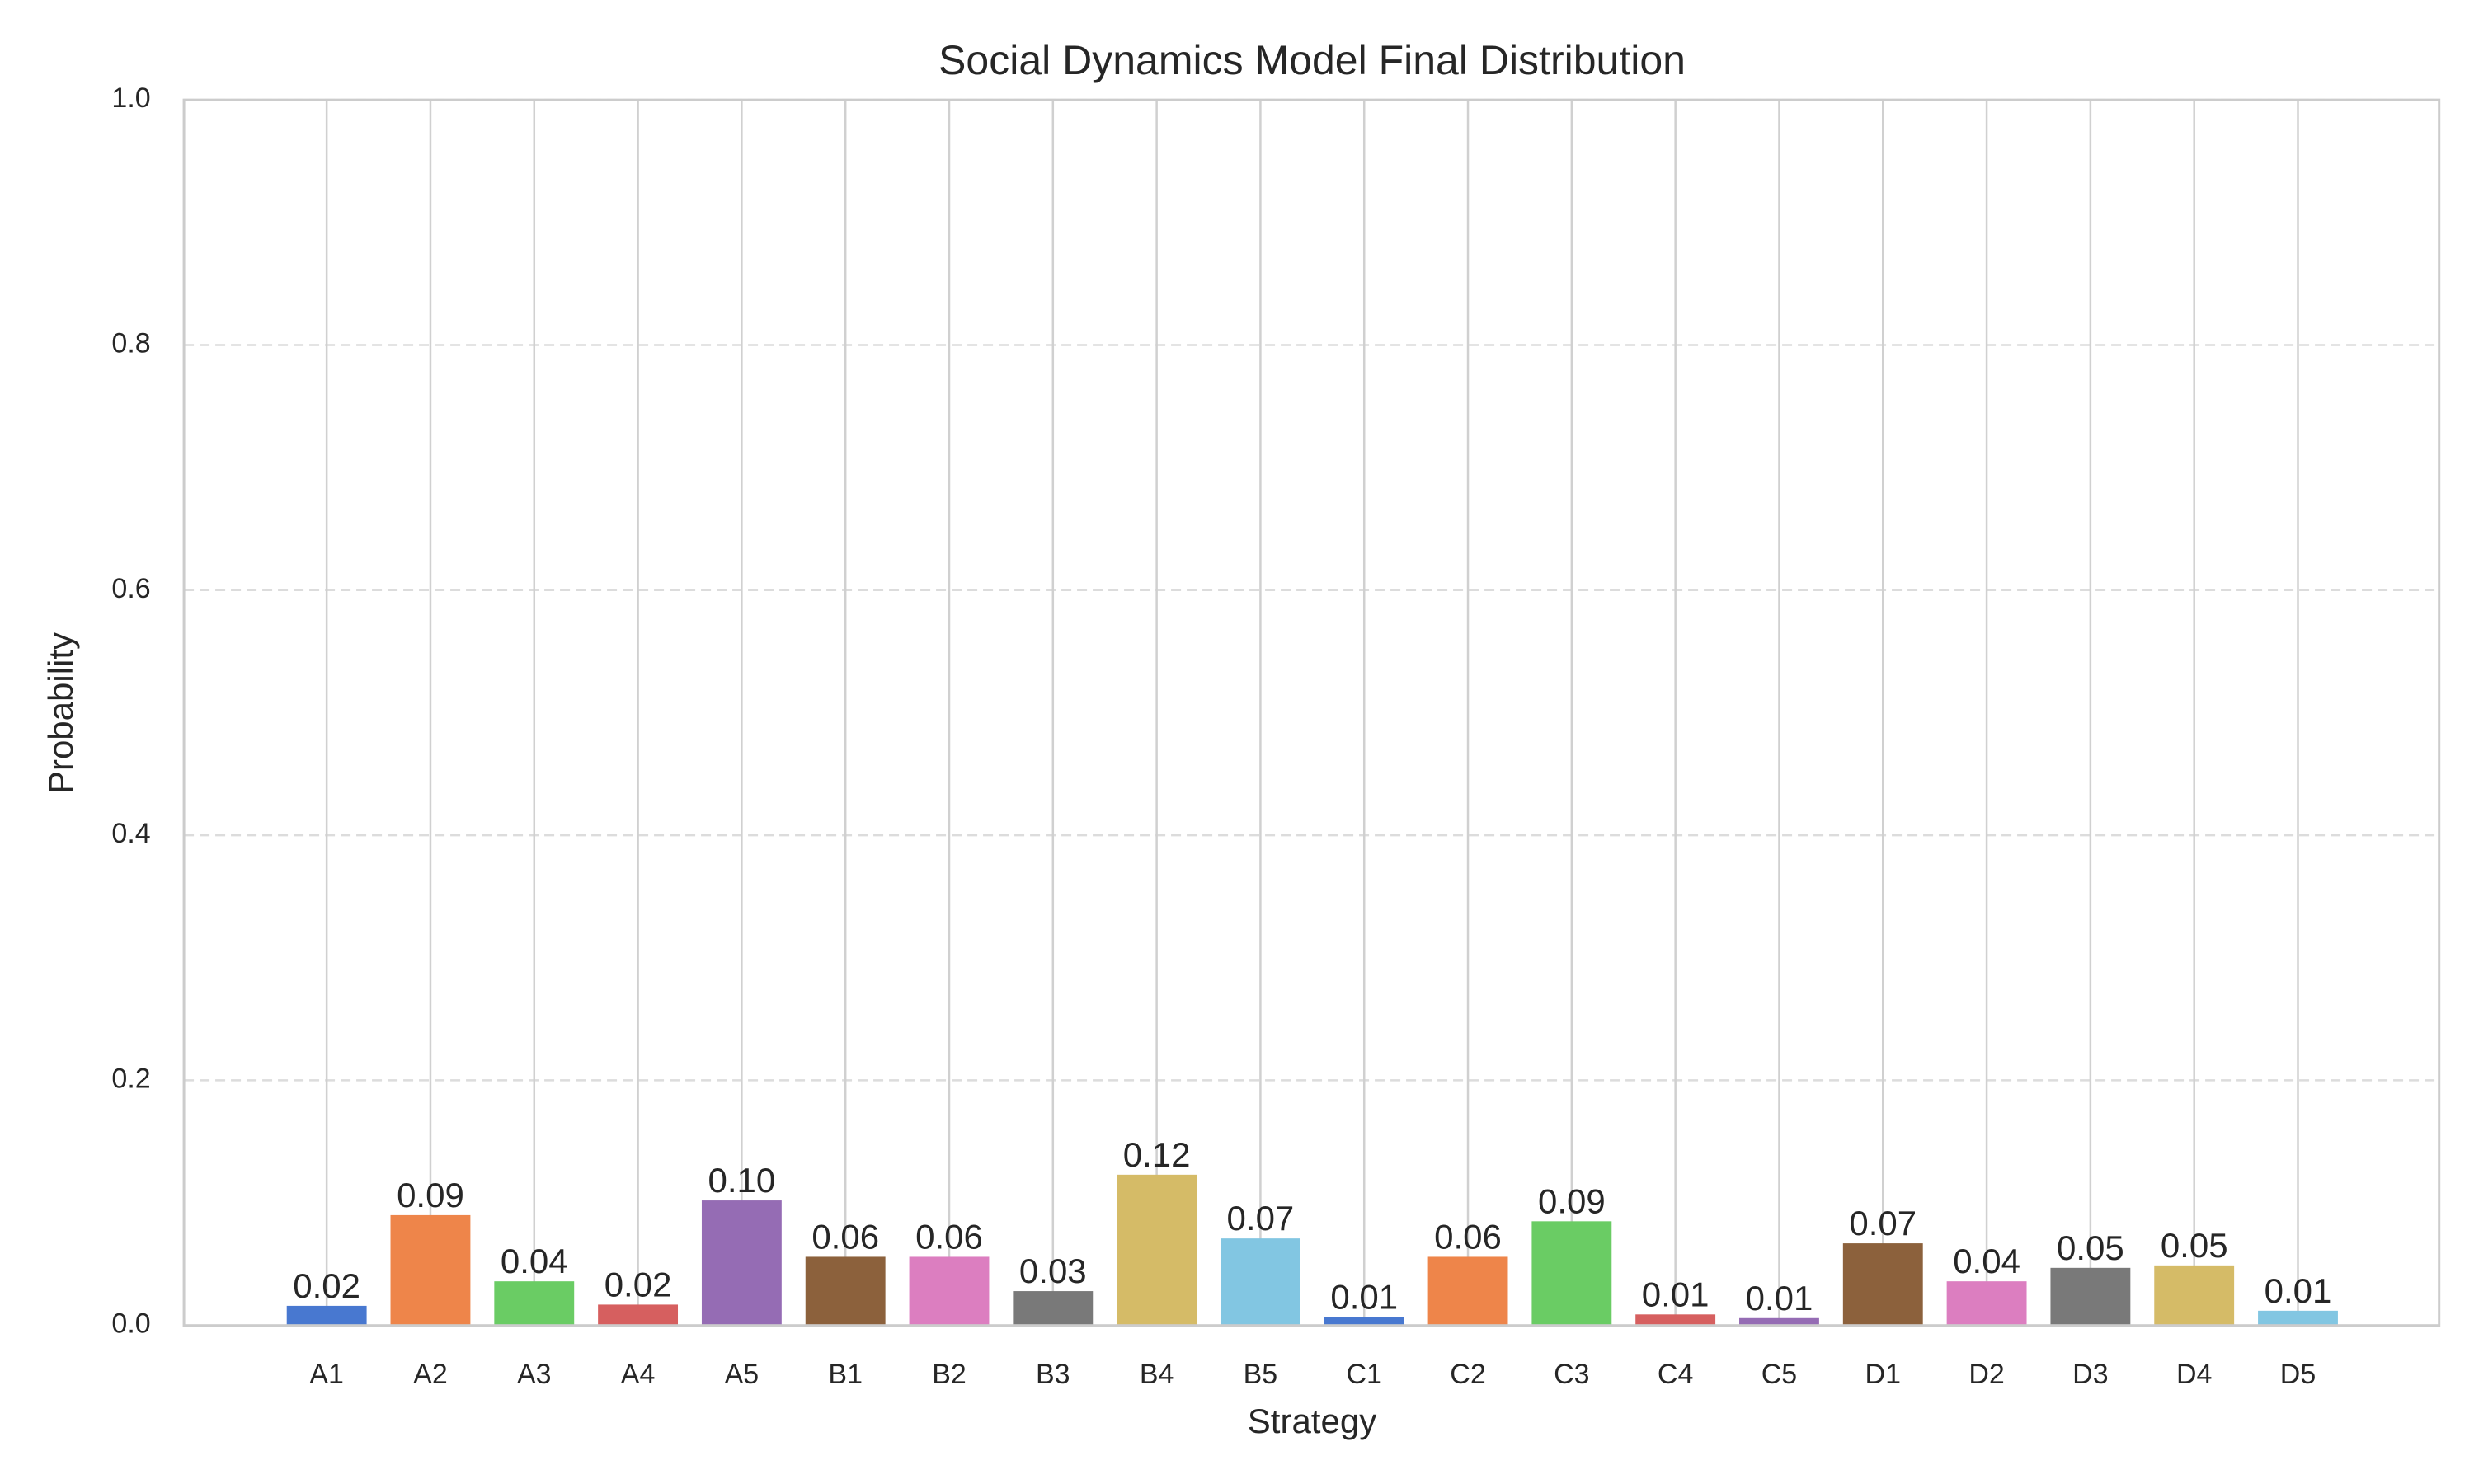 The height and width of the screenshot is (1484, 2474). What do you see at coordinates (534, 1374) in the screenshot?
I see `x-tick-label: A3` at bounding box center [534, 1374].